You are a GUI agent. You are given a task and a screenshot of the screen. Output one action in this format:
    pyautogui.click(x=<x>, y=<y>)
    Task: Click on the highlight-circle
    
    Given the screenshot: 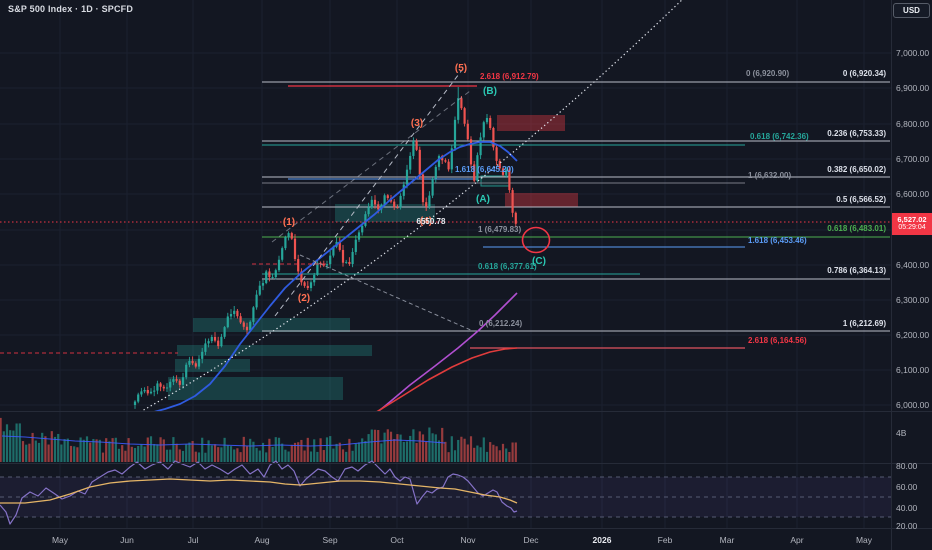 What is the action you would take?
    pyautogui.click(x=536, y=240)
    